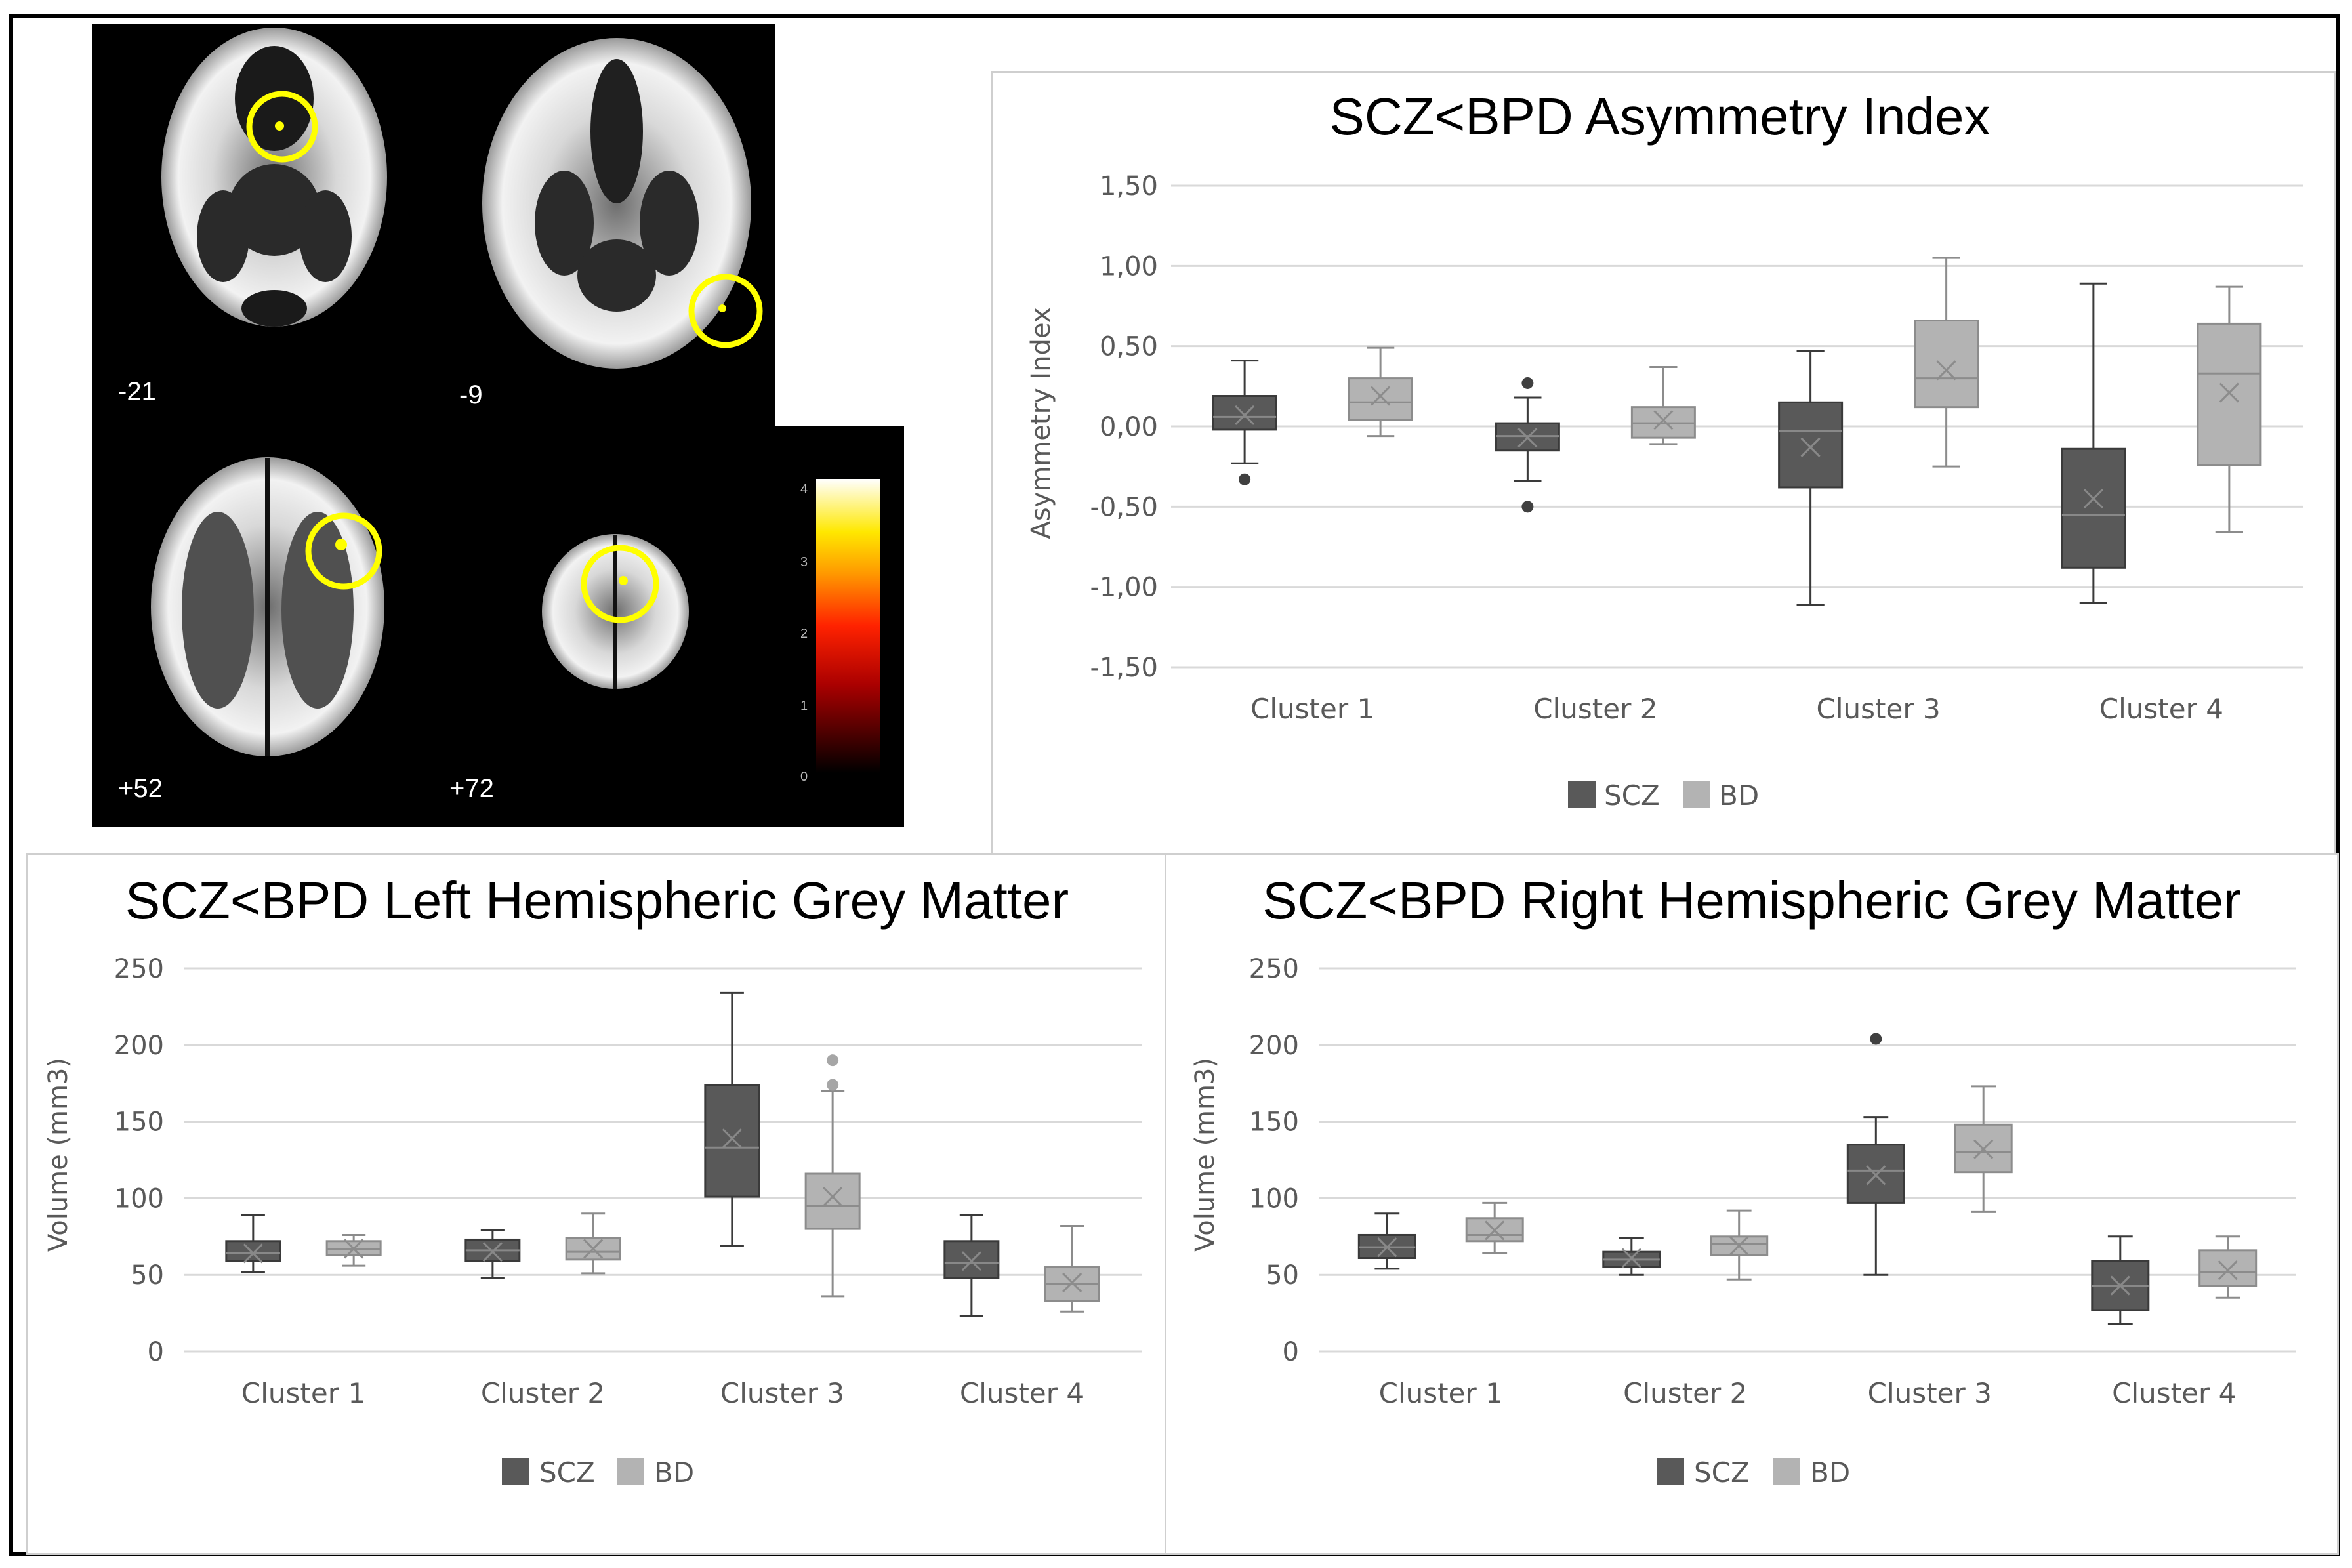 This screenshot has width=2352, height=1568. Describe the element at coordinates (1041, 423) in the screenshot. I see `y-axis-label: Asymmetry Index` at that location.